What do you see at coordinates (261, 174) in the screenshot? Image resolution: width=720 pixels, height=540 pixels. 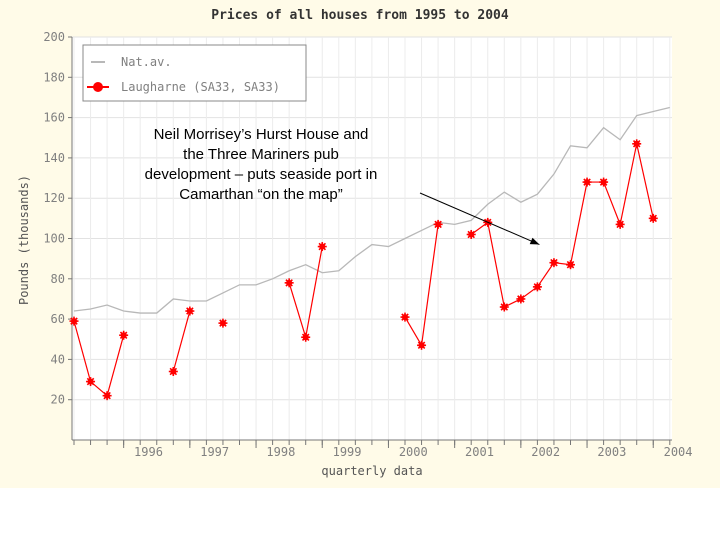 I see `annotation-text-line: development – puts seaside port in` at bounding box center [261, 174].